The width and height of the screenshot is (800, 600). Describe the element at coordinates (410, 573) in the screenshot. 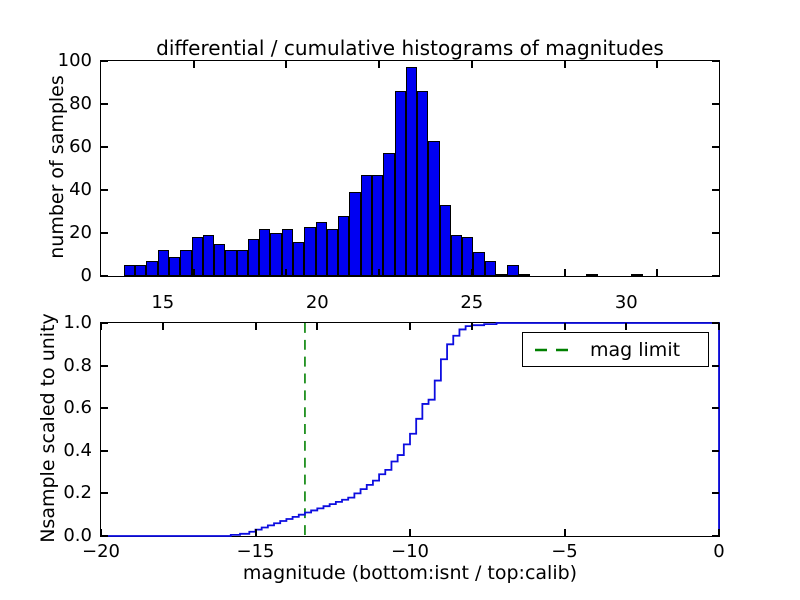

I see `bottom-x-axis-label: magnitude (bottom:isnt / top:calib)` at that location.